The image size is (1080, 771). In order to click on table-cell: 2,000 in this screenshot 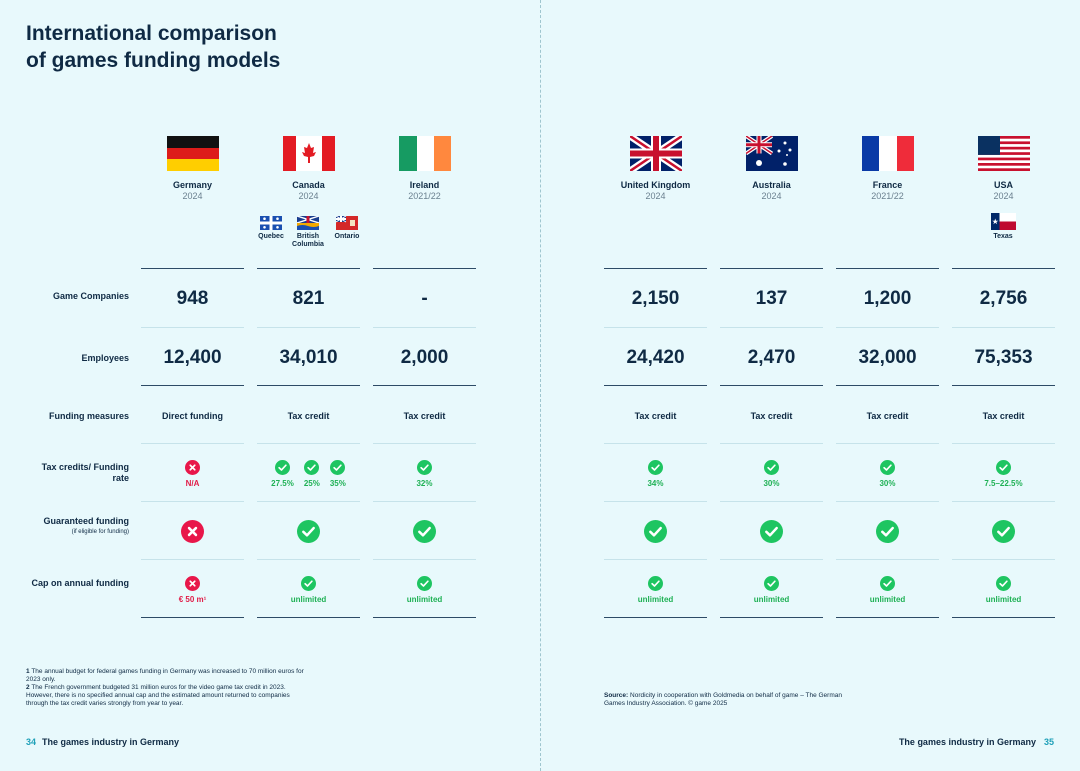, I will do `click(424, 357)`.